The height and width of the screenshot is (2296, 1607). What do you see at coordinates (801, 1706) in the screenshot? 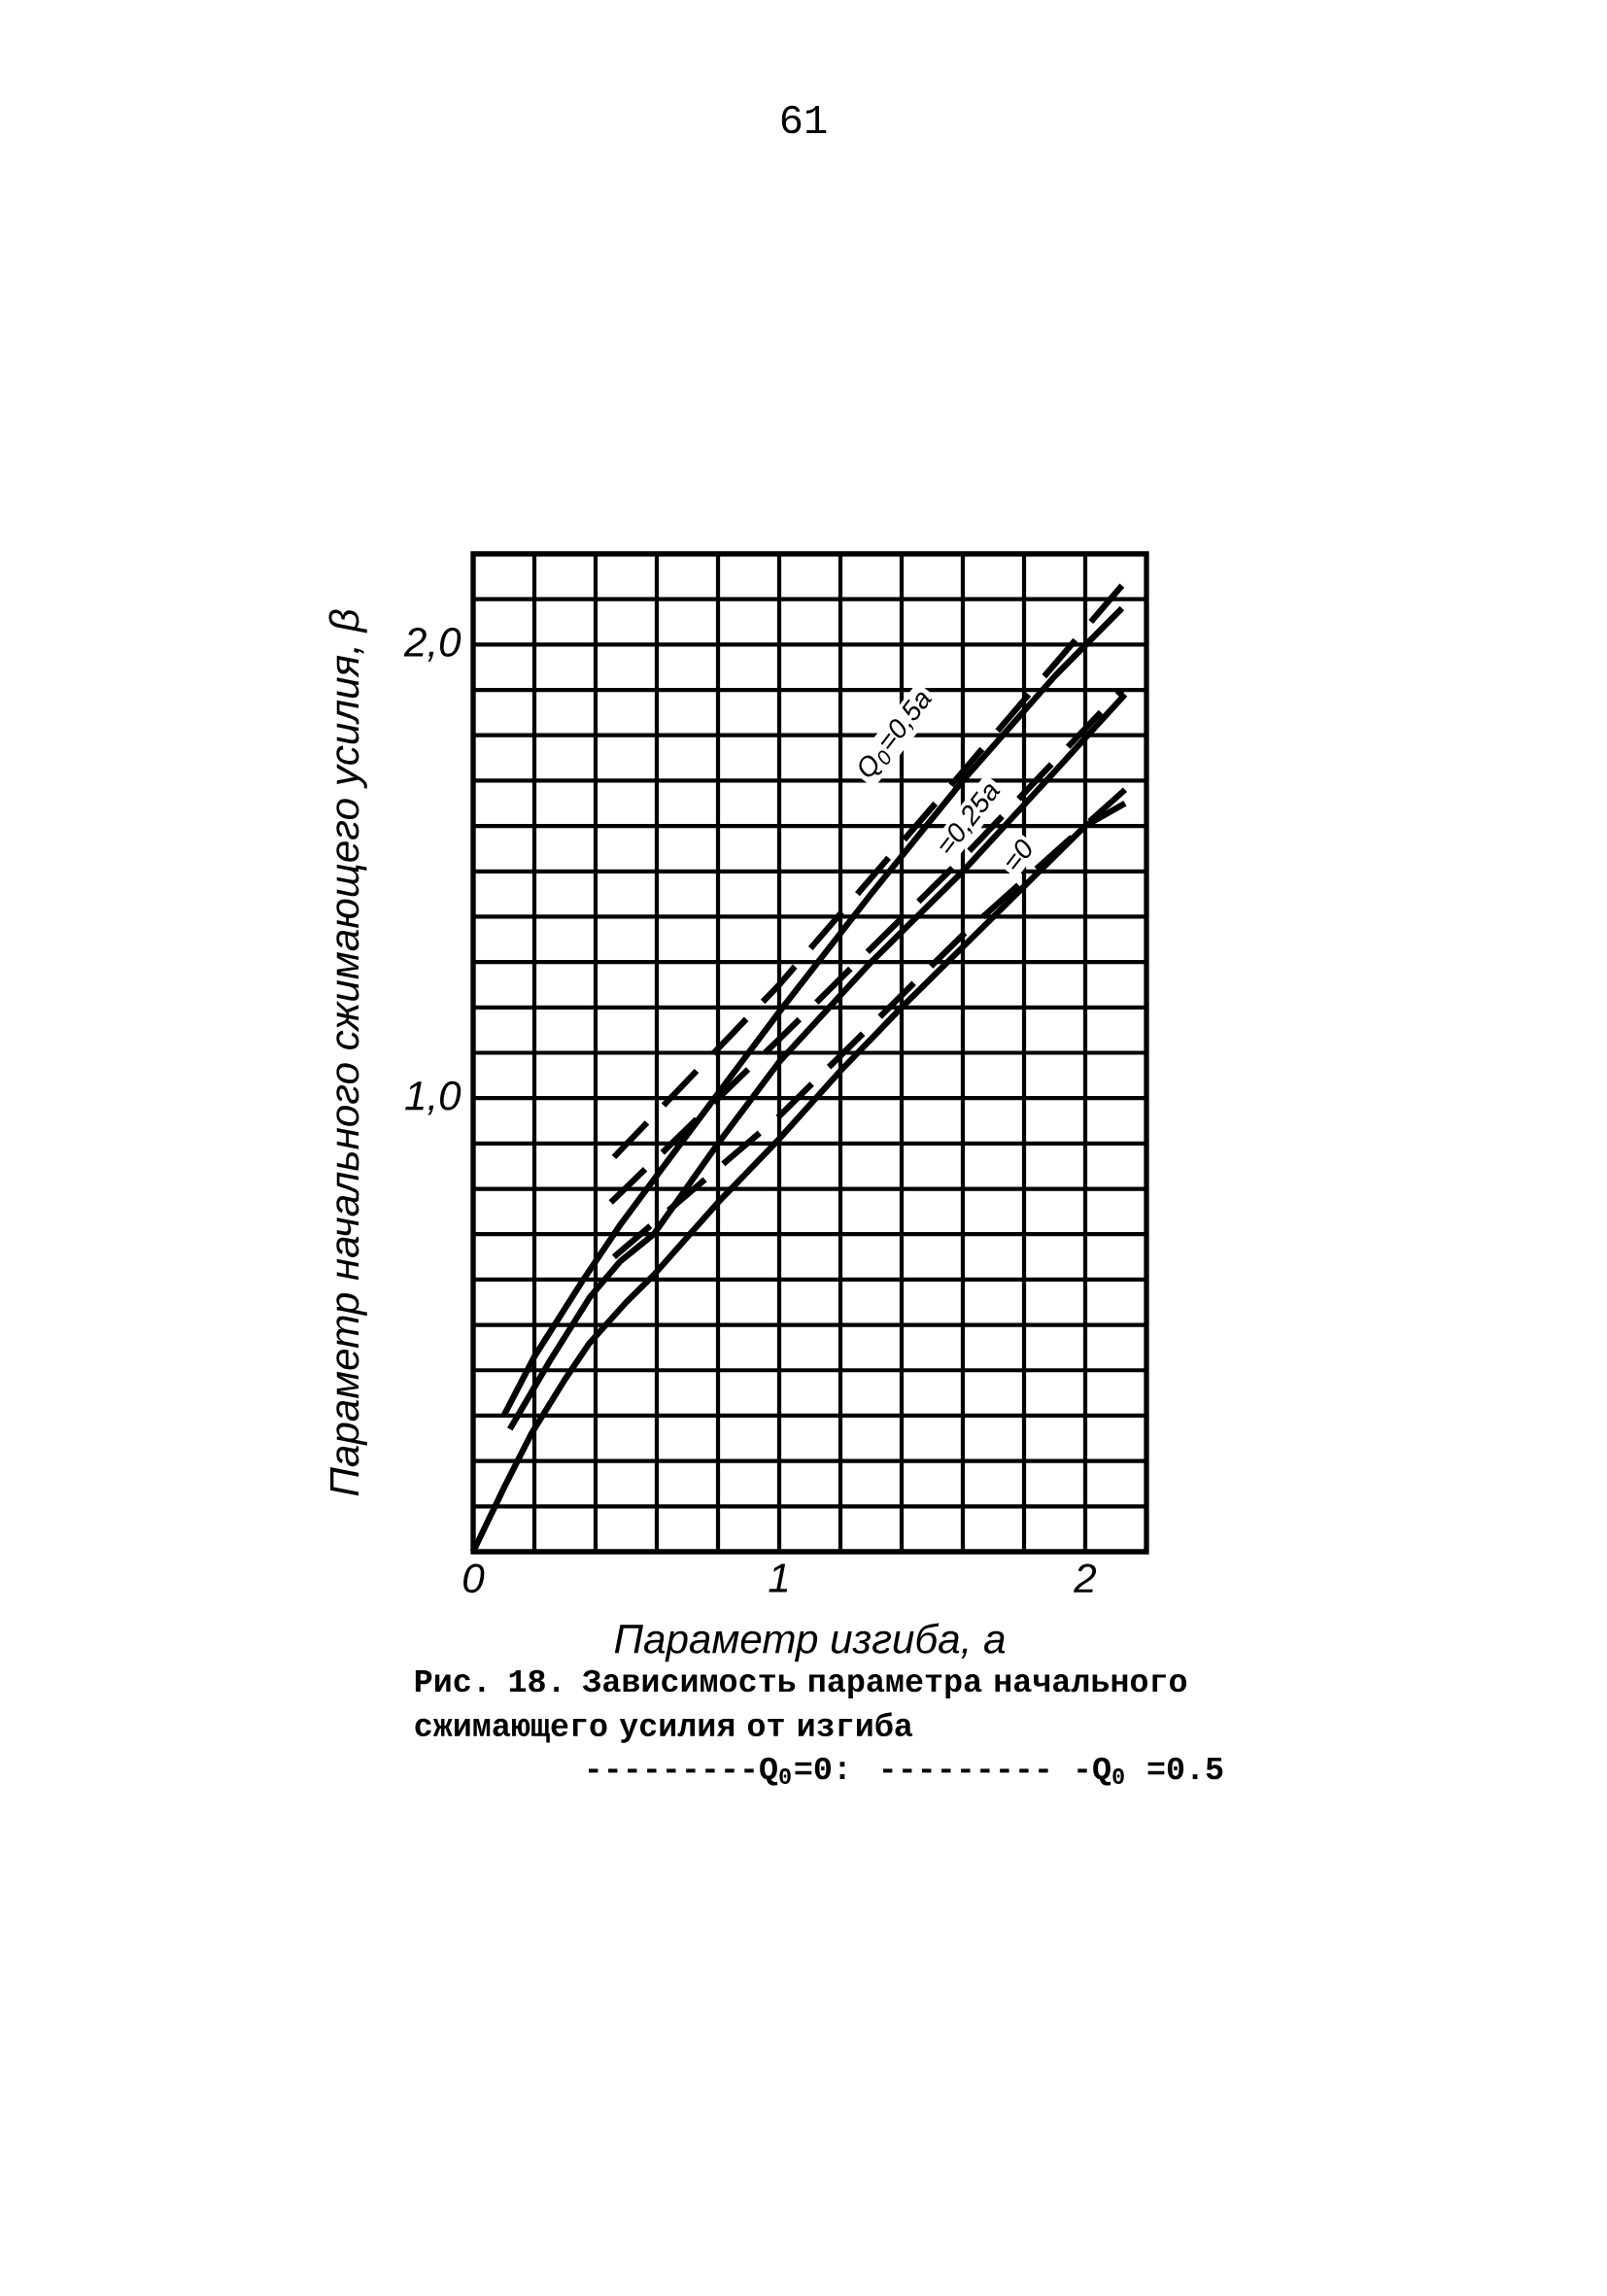
I see `text: Рис. 18. Зависимость параметра начального сжимающего усилия от изгиба` at bounding box center [801, 1706].